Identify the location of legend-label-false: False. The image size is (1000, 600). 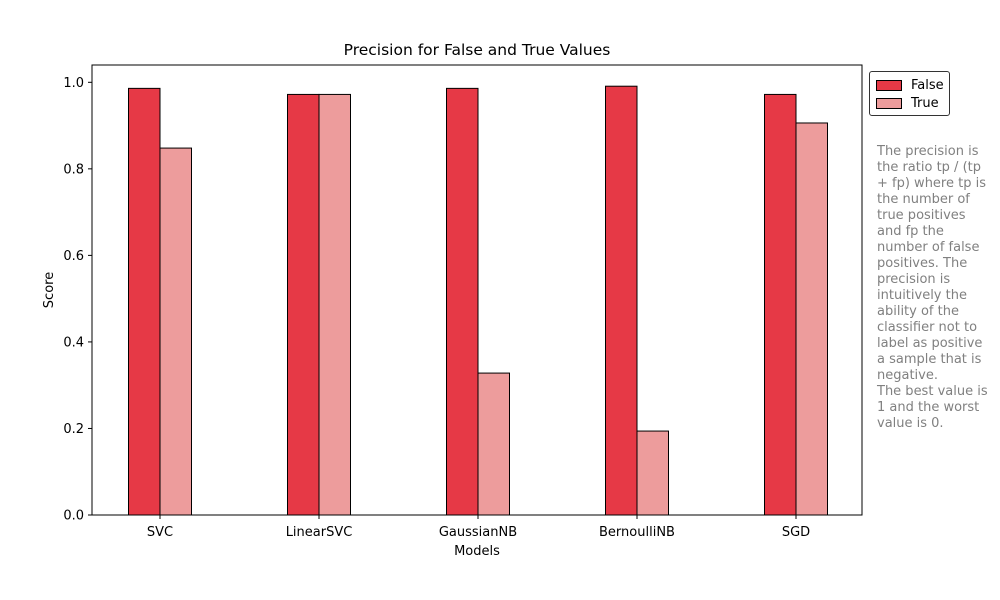
(927, 85).